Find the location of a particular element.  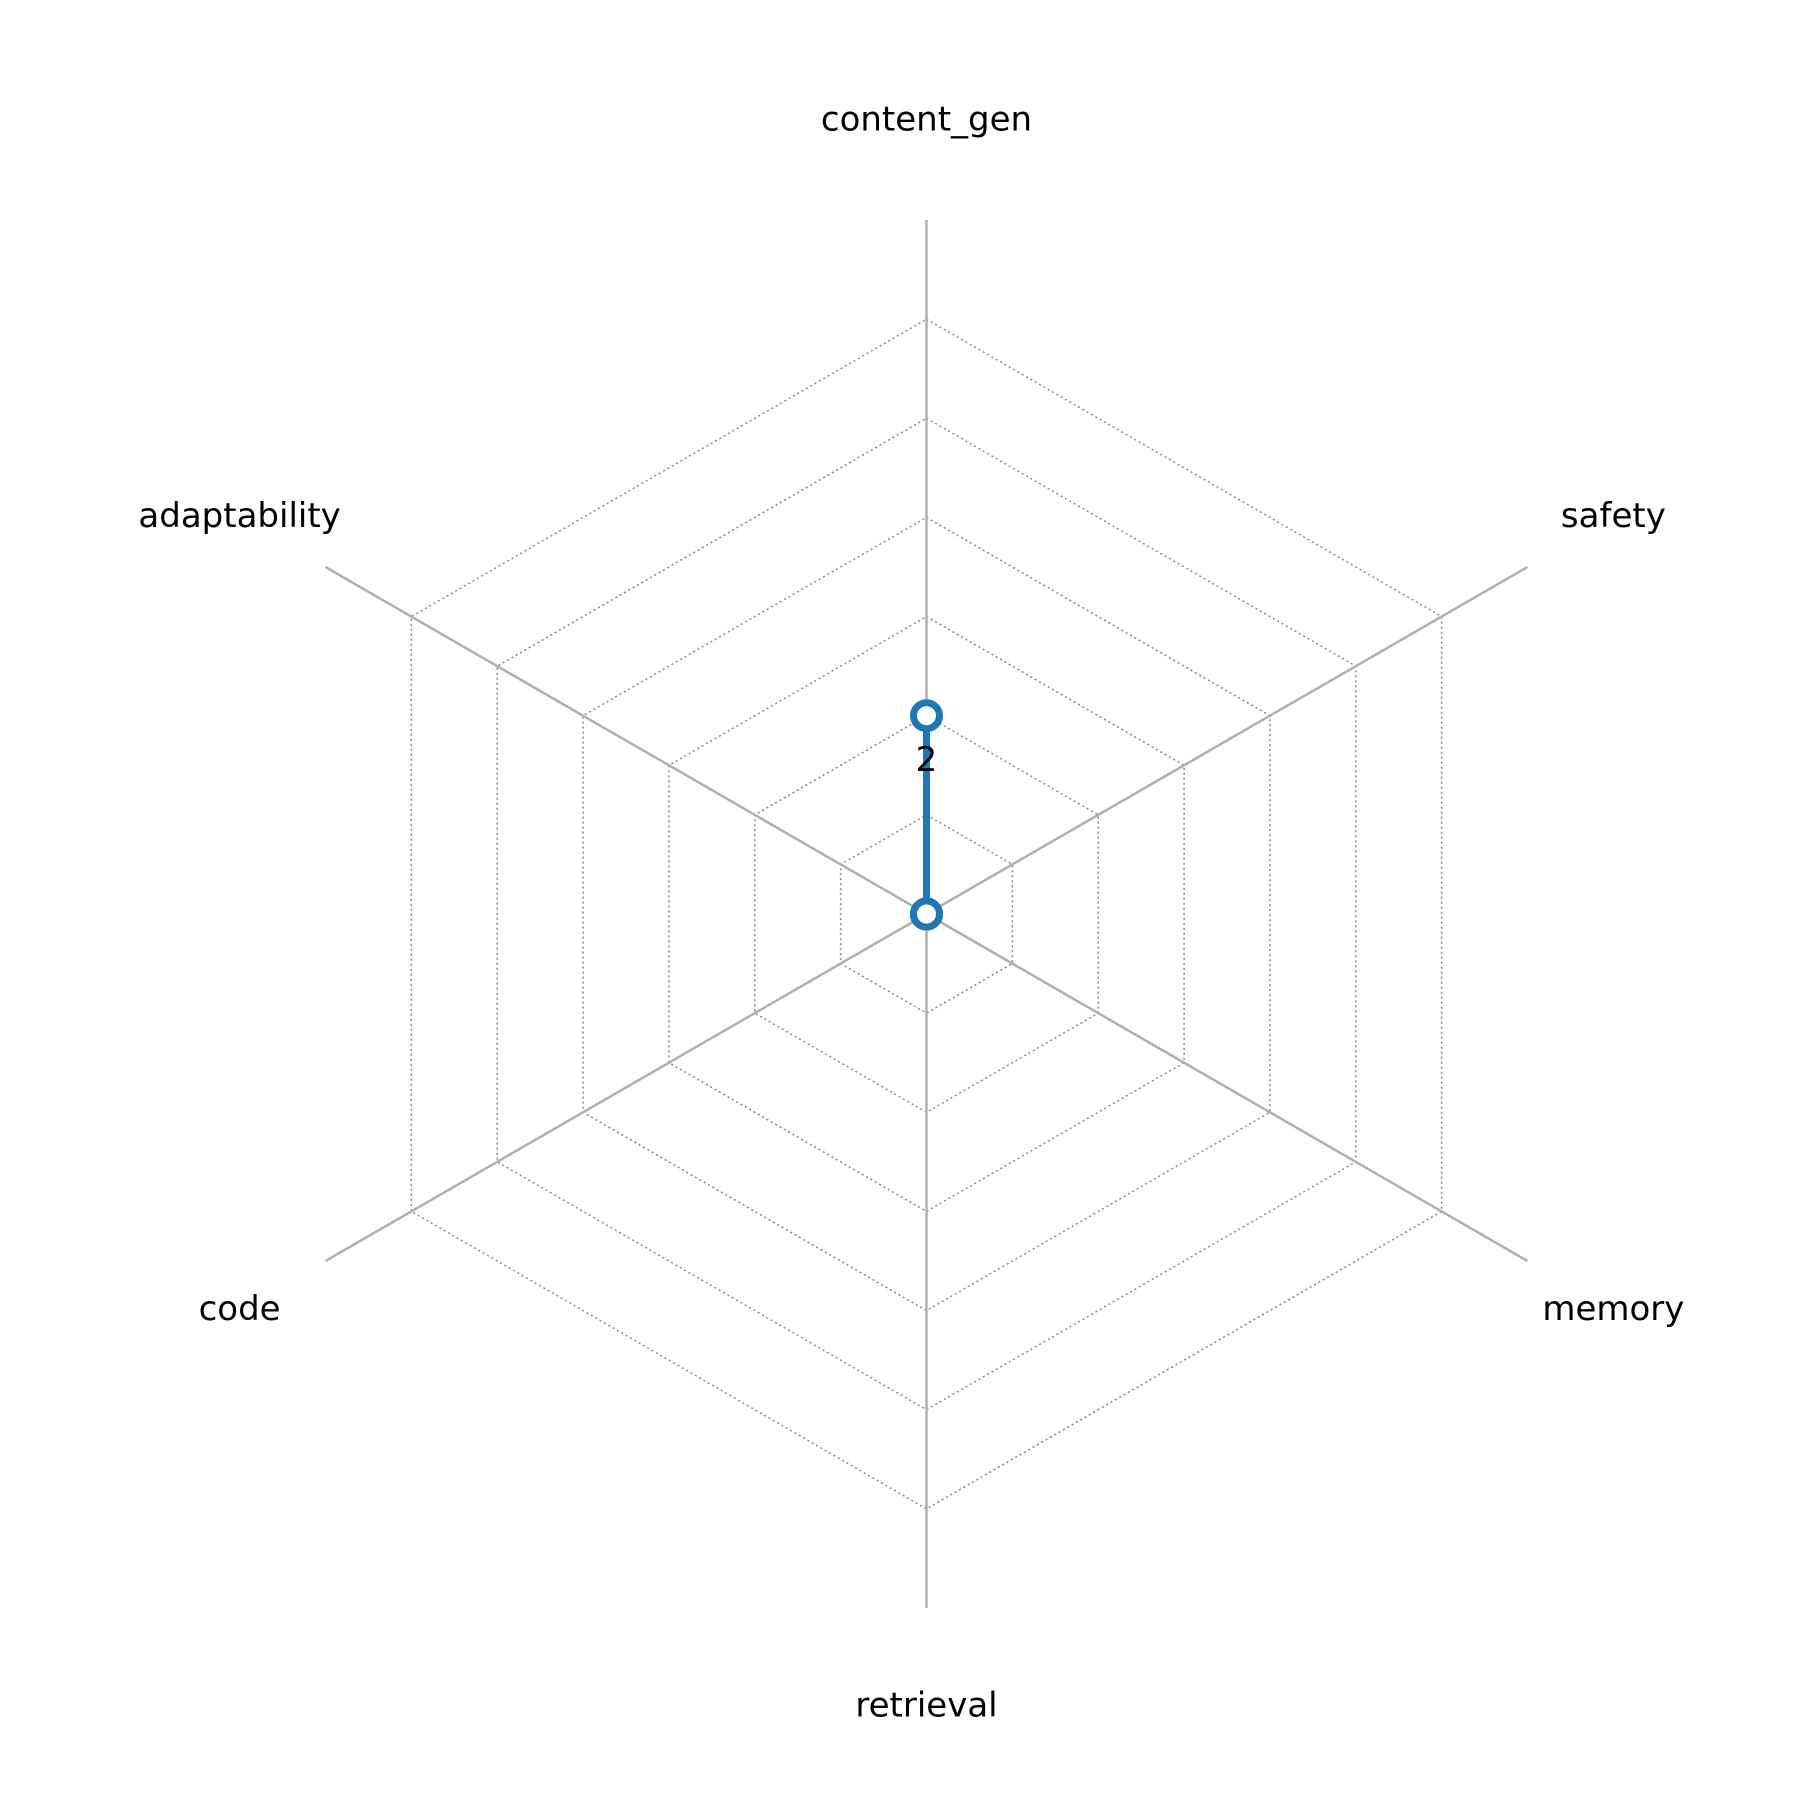

axis-label: code is located at coordinates (240, 1309).